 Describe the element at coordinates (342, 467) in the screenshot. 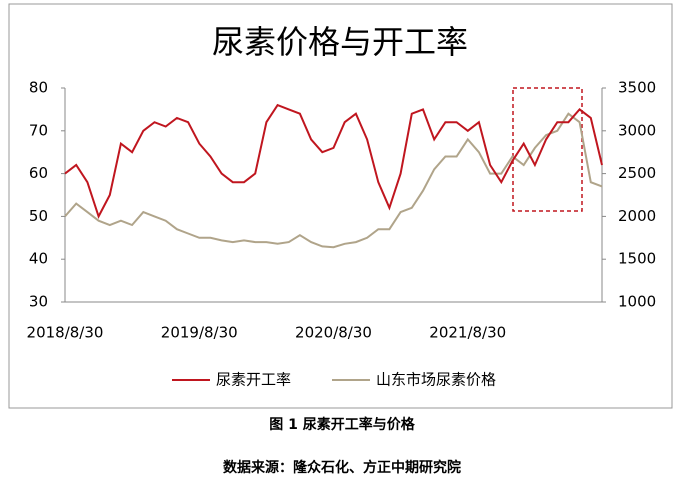

I see `source: 数据来源：隆众石化、方正中期研究院` at that location.